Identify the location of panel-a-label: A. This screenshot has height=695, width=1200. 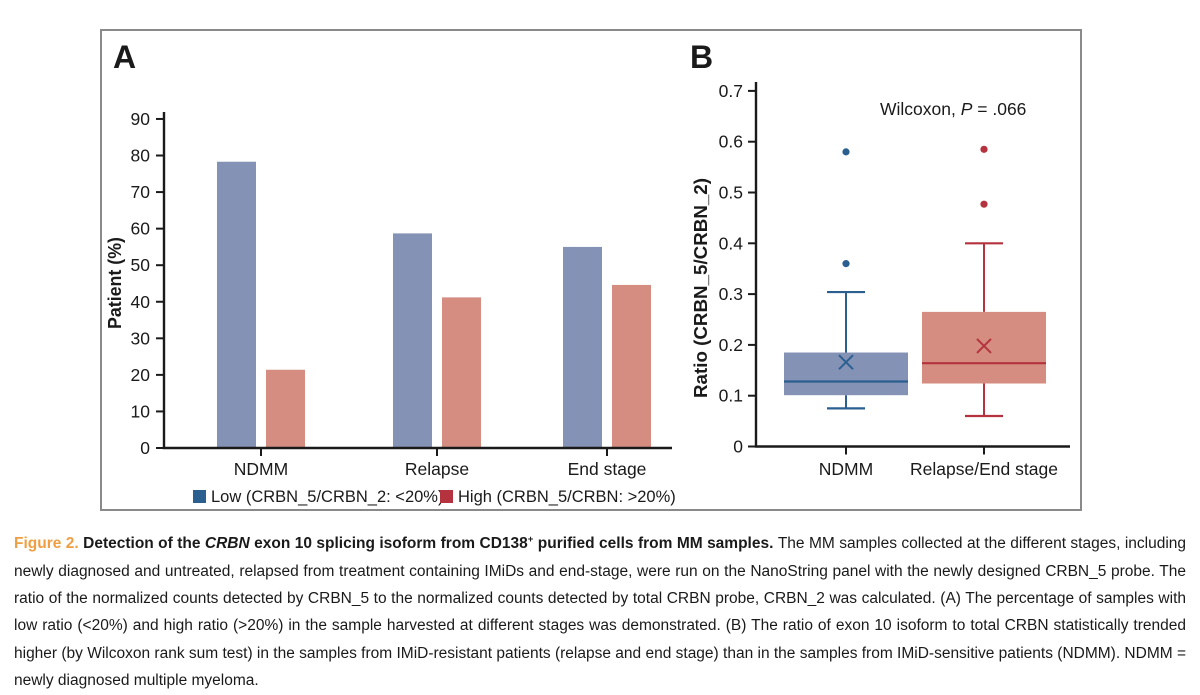
(124, 57).